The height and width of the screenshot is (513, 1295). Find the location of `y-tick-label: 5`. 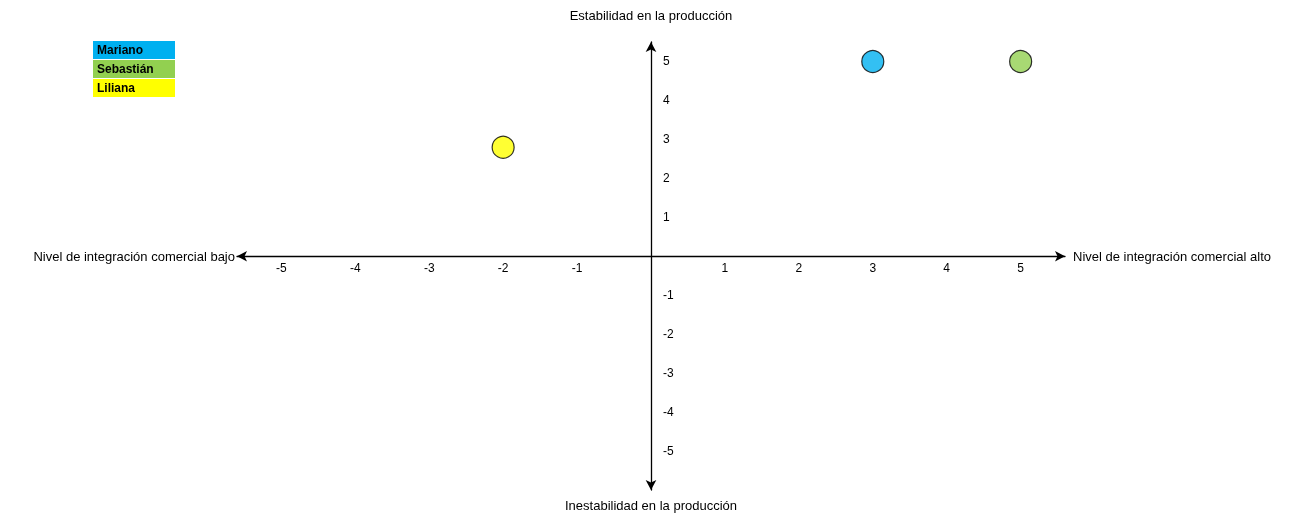

y-tick-label: 5 is located at coordinates (666, 61).